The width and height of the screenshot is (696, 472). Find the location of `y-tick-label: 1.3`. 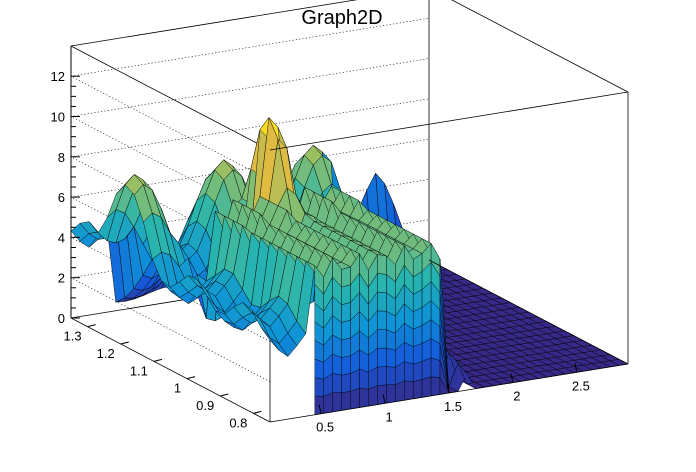

y-tick-label: 1.3 is located at coordinates (73, 336).